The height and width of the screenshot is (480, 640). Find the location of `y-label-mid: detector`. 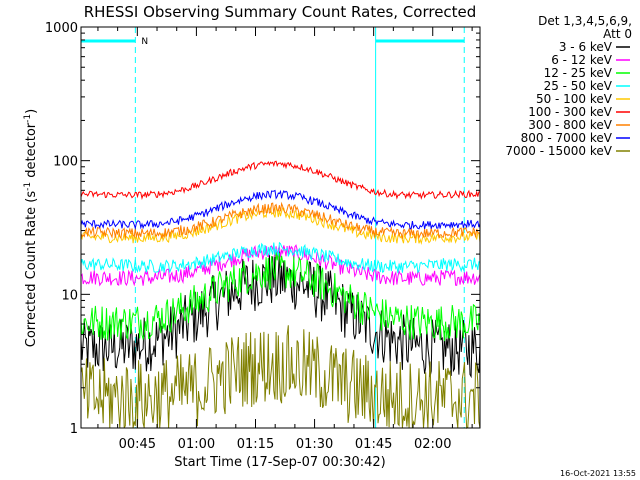

y-label-mid: detector is located at coordinates (31, 152).